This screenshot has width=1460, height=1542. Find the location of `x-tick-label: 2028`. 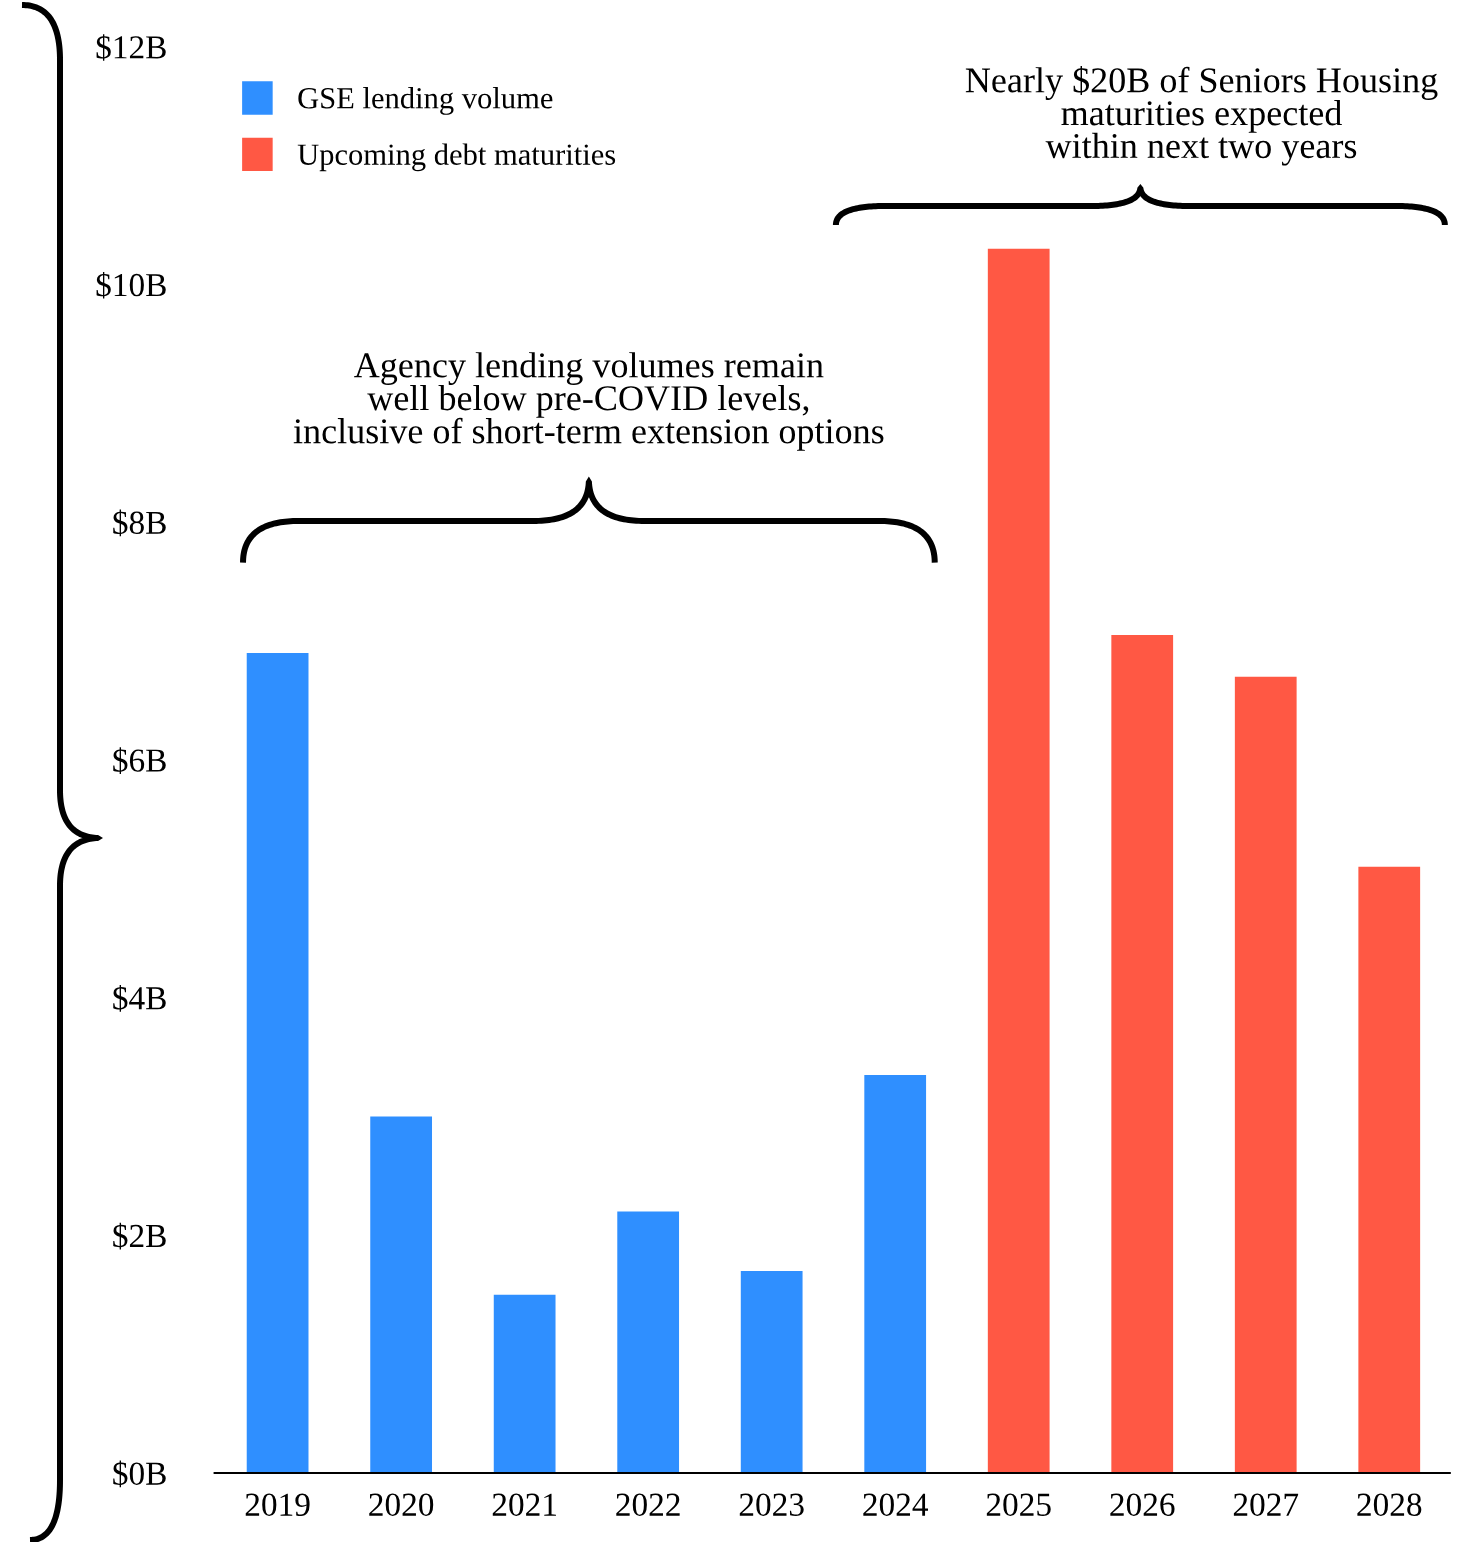

x-tick-label: 2028 is located at coordinates (1389, 1504).